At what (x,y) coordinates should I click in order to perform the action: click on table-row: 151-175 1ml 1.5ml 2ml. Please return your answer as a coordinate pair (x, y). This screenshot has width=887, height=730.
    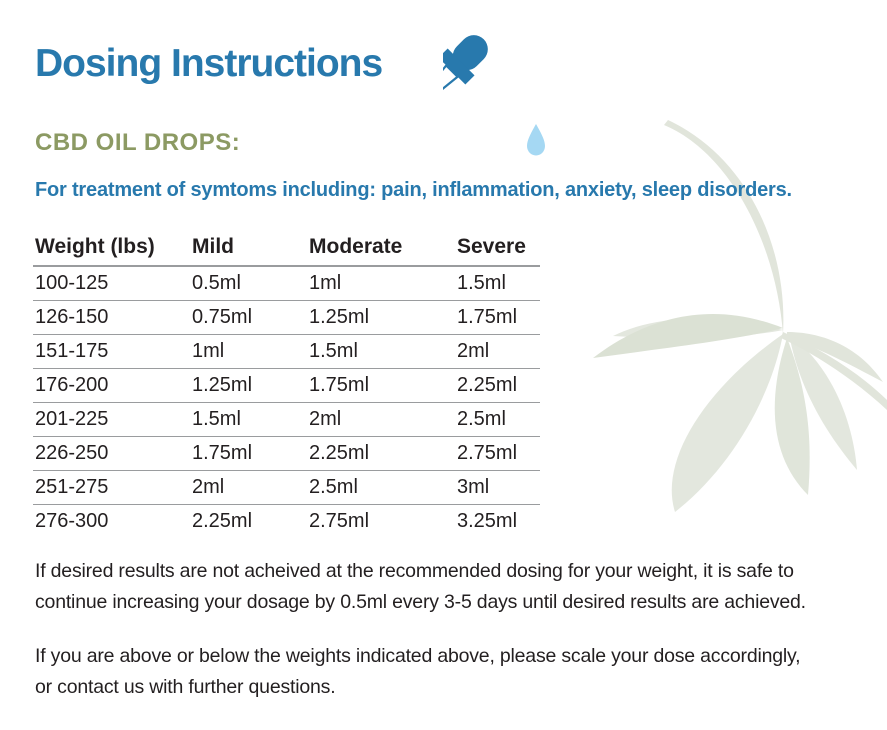
    Looking at the image, I should click on (286, 351).